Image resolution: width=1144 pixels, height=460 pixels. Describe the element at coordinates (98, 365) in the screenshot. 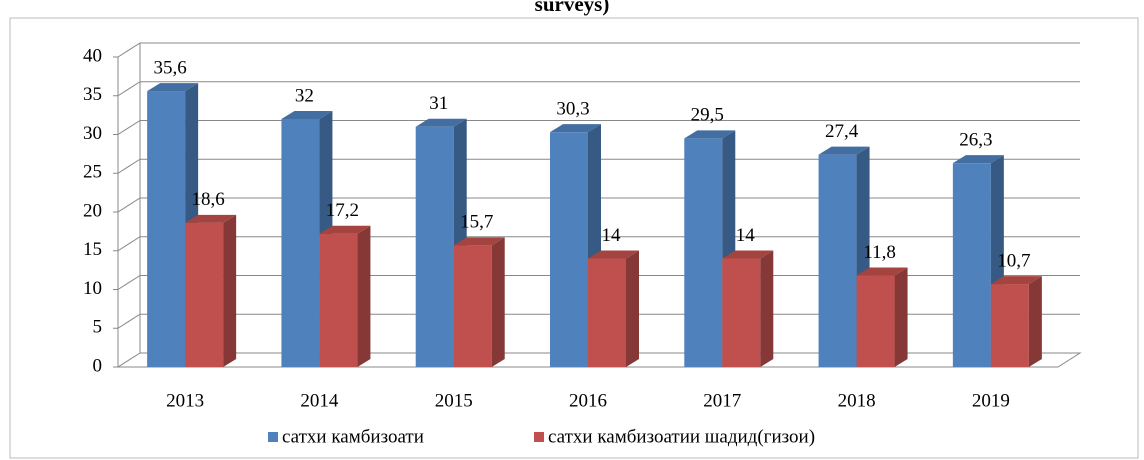

I see `y-tick-label: 0` at that location.